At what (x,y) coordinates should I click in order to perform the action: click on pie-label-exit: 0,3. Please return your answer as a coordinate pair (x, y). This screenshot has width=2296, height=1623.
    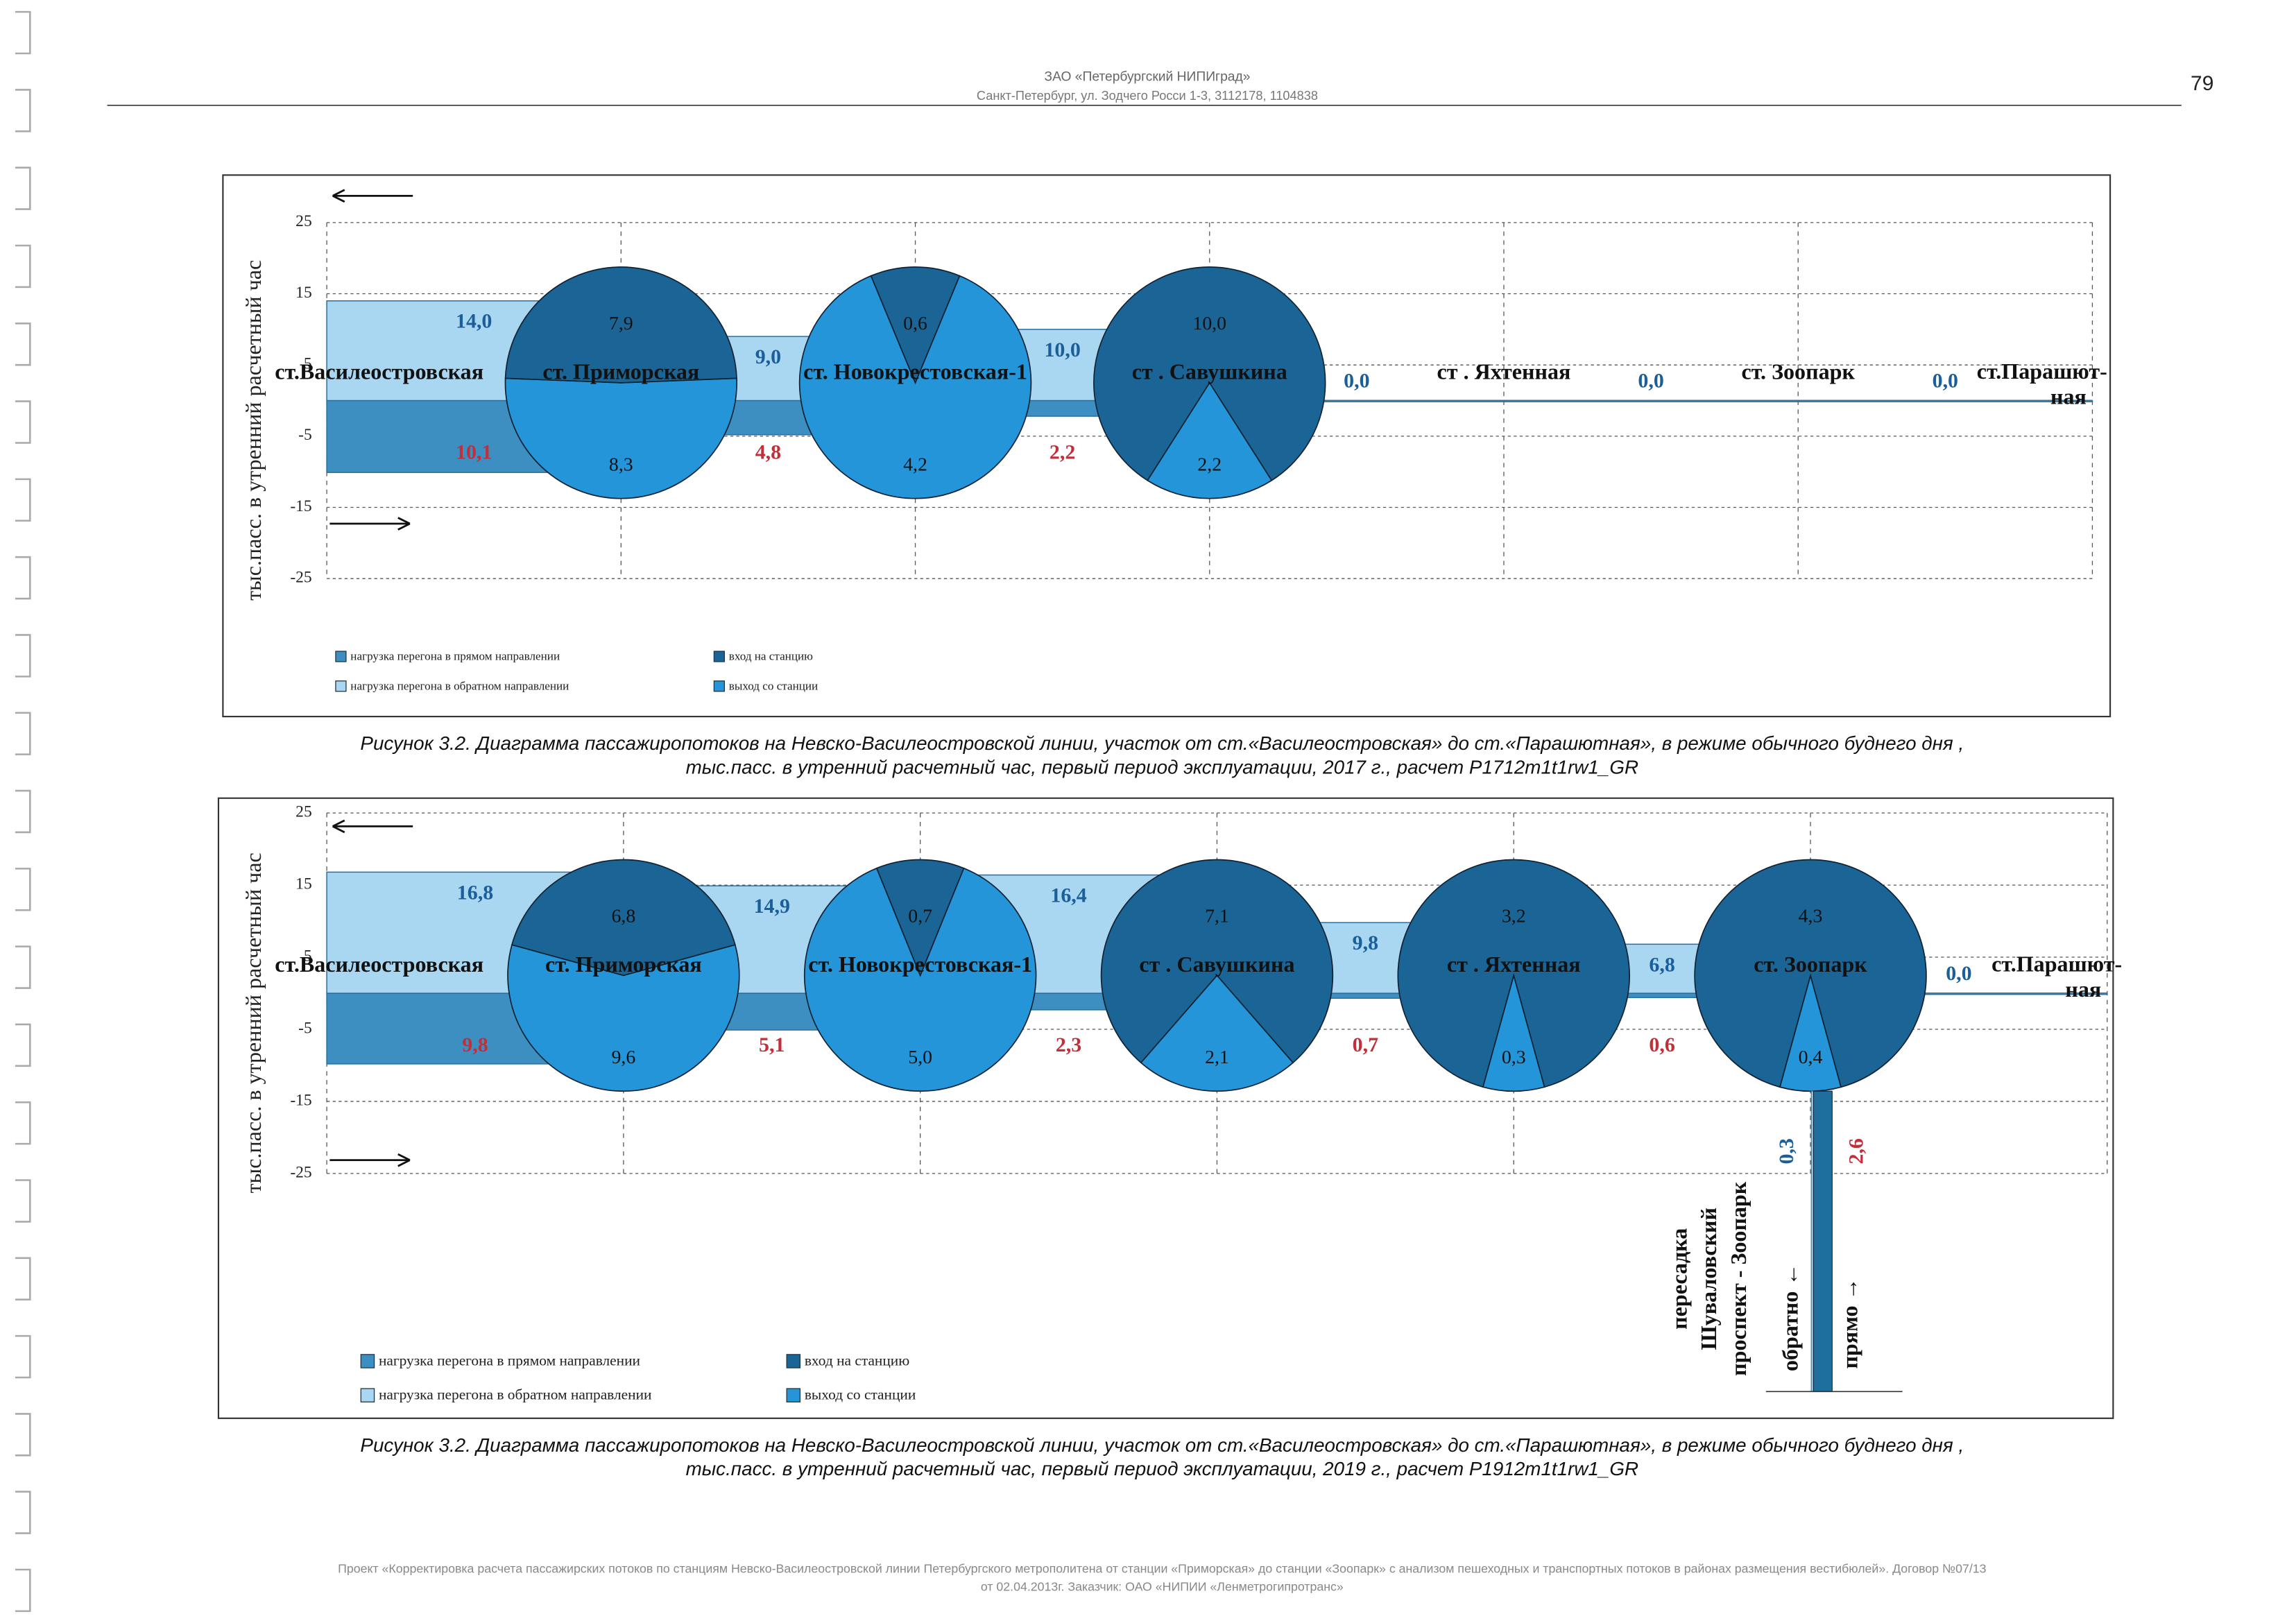
    Looking at the image, I should click on (1514, 1057).